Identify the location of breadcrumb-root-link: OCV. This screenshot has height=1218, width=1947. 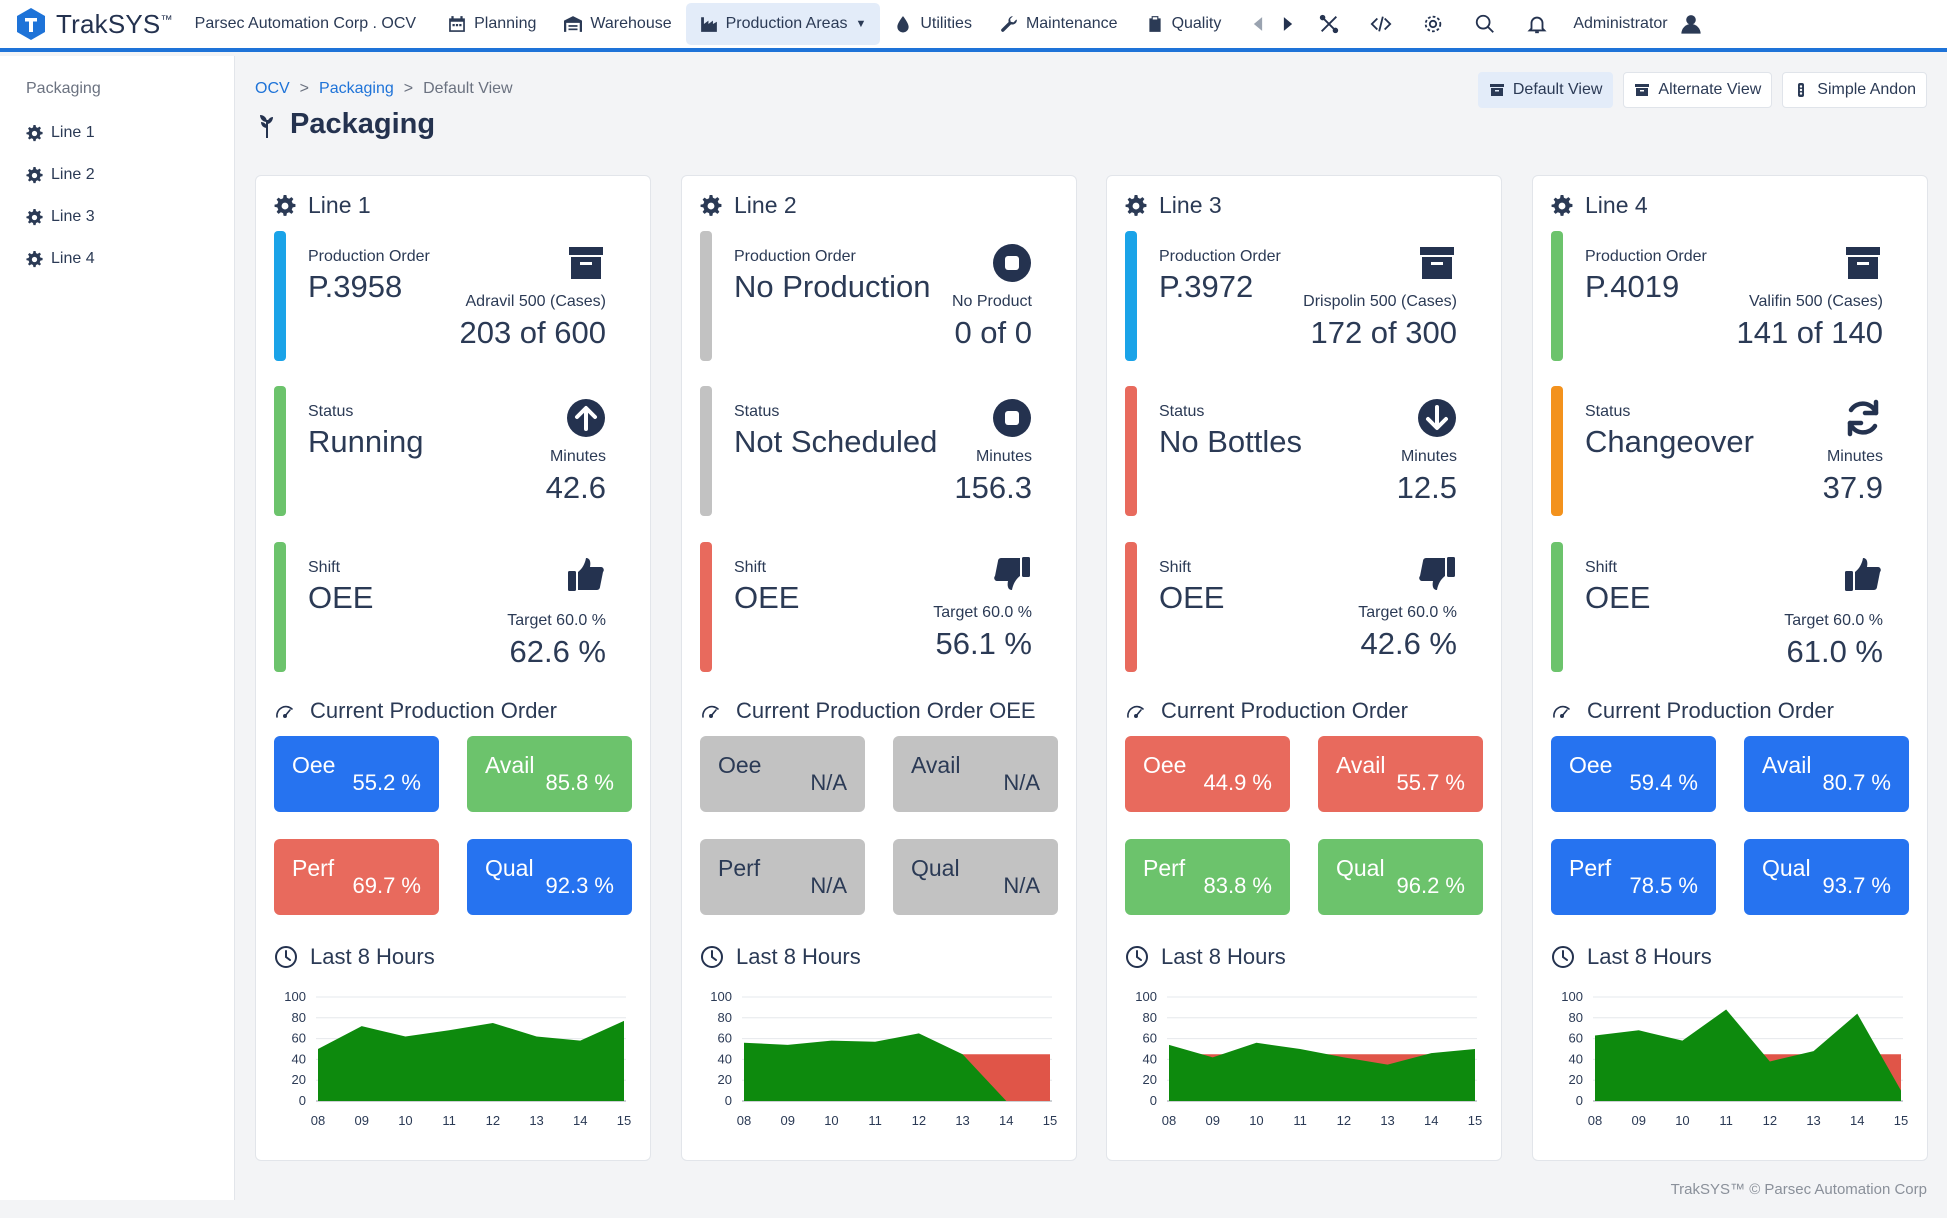
(272, 88).